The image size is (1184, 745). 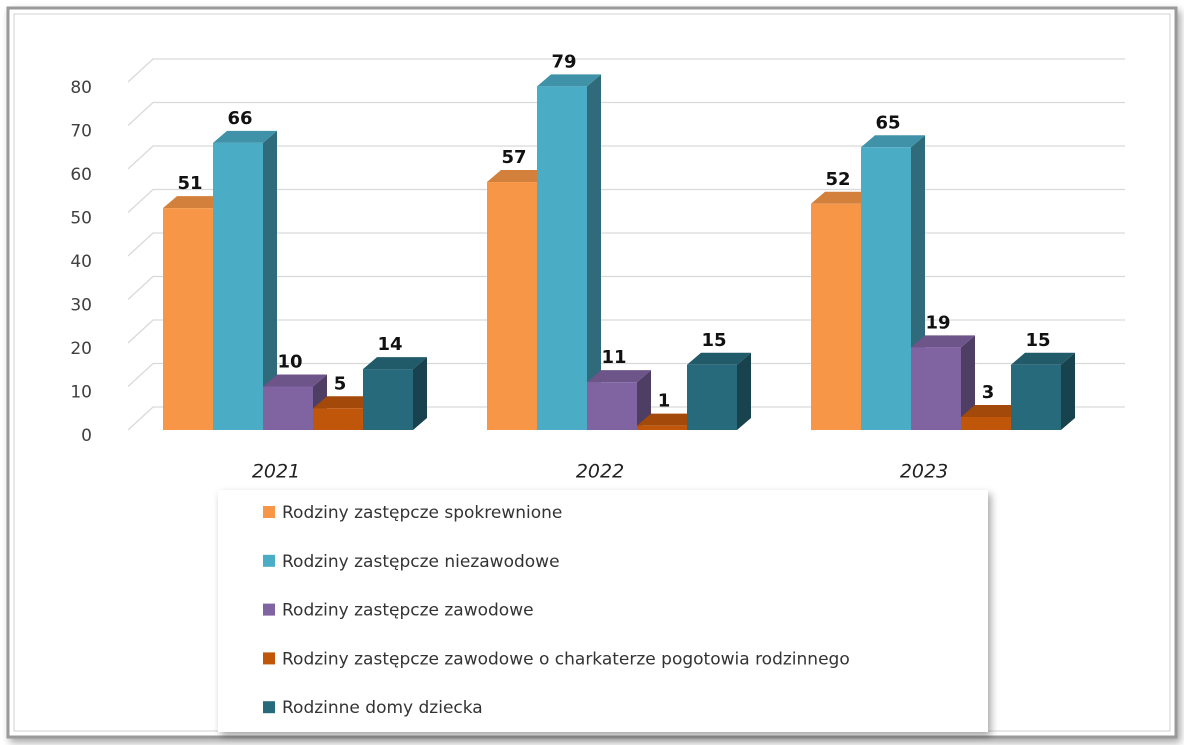 What do you see at coordinates (81, 349) in the screenshot?
I see `y-tick-label: 20` at bounding box center [81, 349].